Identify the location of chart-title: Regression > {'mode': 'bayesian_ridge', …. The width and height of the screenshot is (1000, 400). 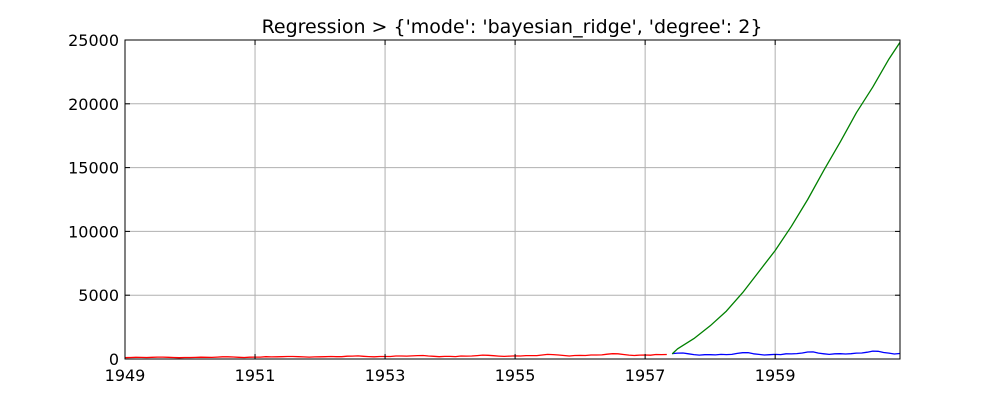
(512, 27).